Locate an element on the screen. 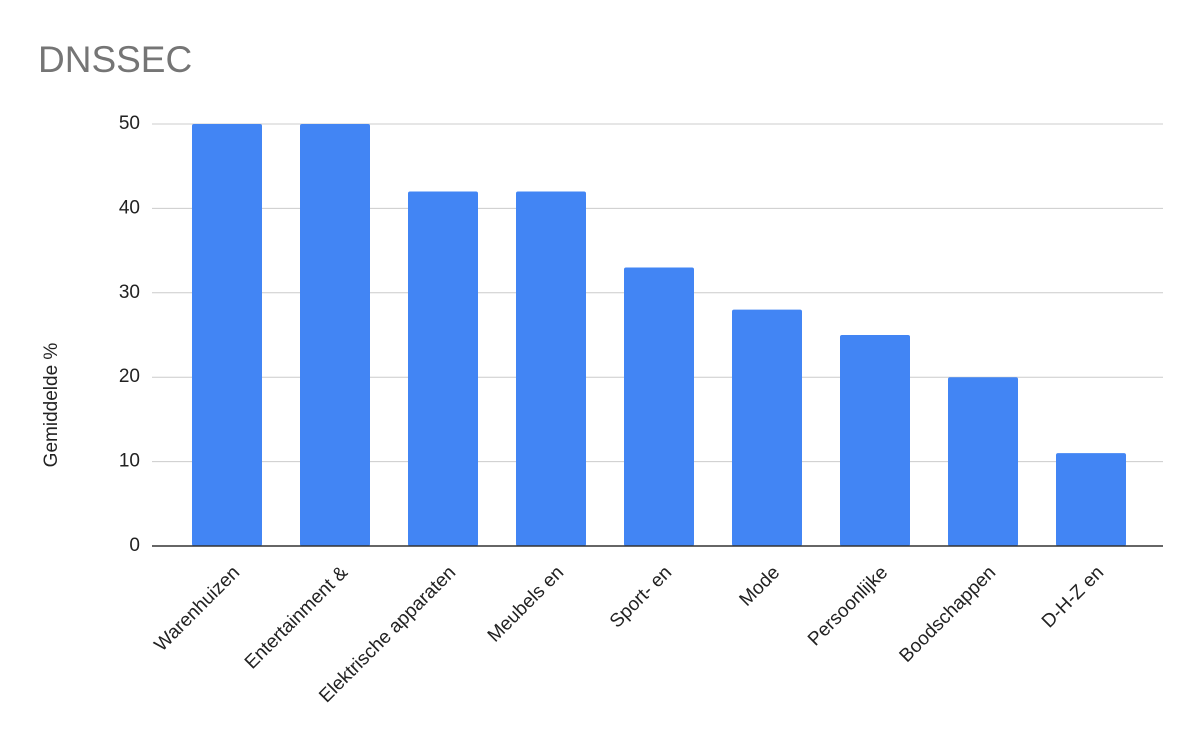 The width and height of the screenshot is (1200, 742). y-tick-label: 0 is located at coordinates (134, 545).